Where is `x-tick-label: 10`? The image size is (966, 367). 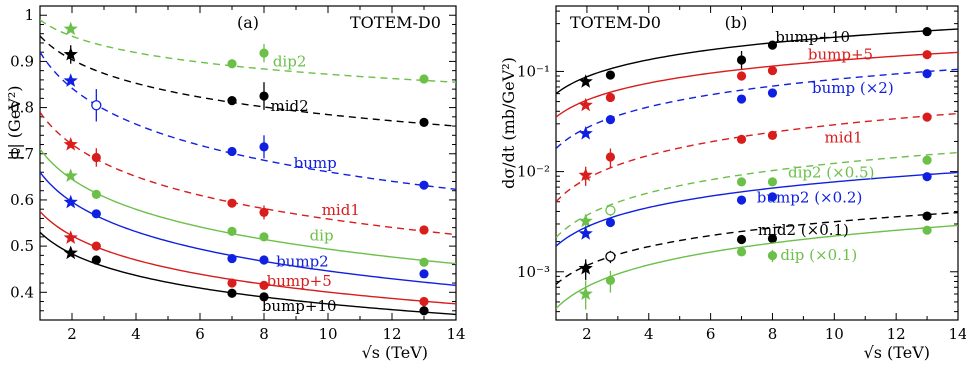 x-tick-label: 10 is located at coordinates (834, 334).